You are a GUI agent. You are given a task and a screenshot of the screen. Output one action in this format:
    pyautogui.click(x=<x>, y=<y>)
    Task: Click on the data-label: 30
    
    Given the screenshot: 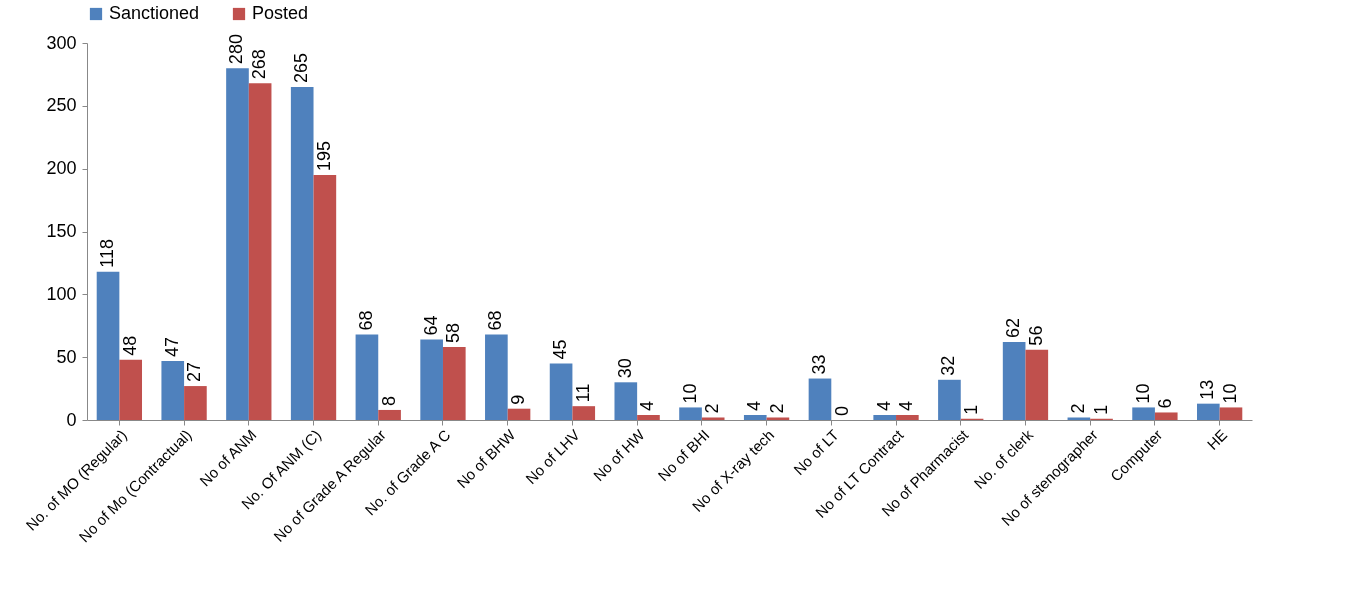 What is the action you would take?
    pyautogui.click(x=624, y=368)
    